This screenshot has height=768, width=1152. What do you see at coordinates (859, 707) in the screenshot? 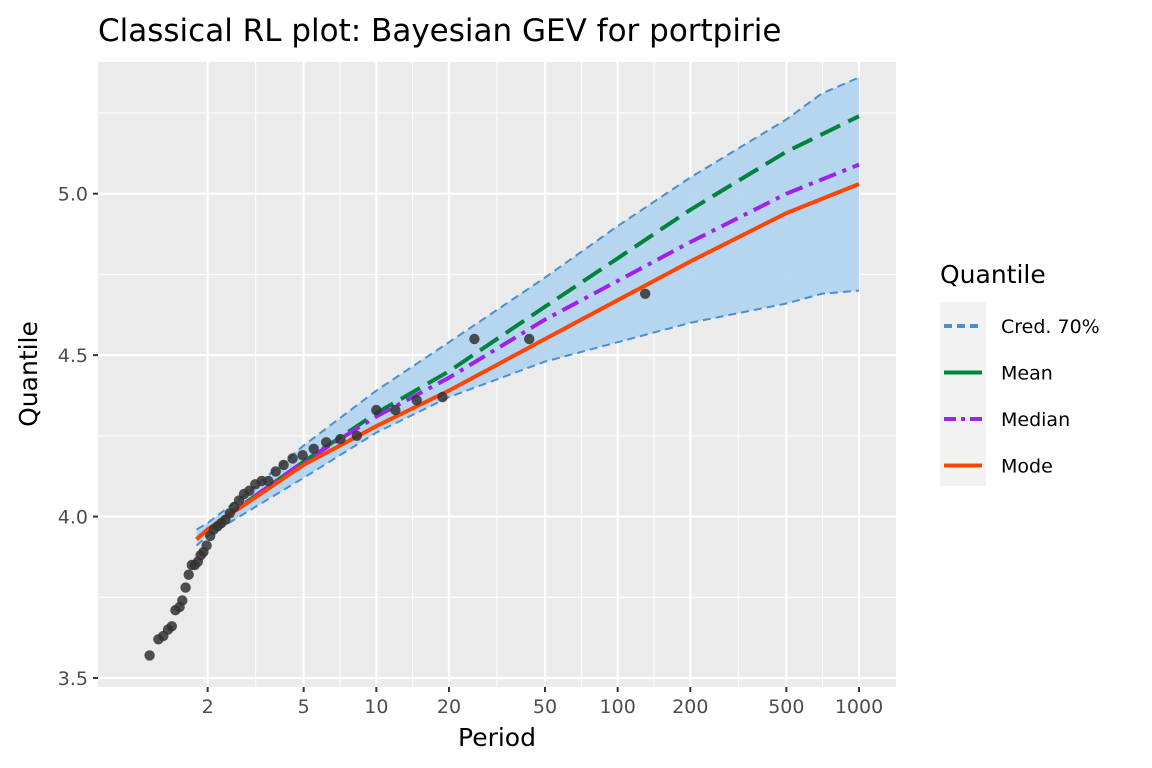
I see `x-tick-label: 1000` at bounding box center [859, 707].